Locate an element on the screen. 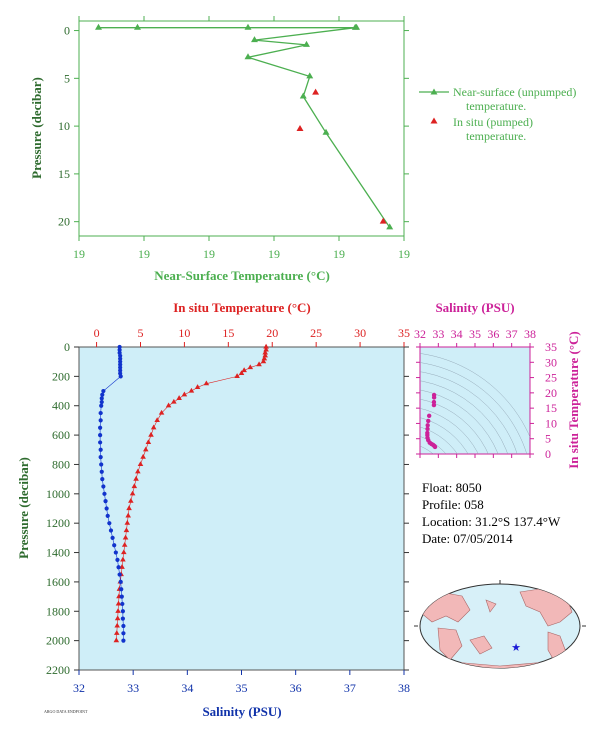 The height and width of the screenshot is (732, 601). salinity-axis: 32 33 34 35 36 37 38 is located at coordinates (241, 682).